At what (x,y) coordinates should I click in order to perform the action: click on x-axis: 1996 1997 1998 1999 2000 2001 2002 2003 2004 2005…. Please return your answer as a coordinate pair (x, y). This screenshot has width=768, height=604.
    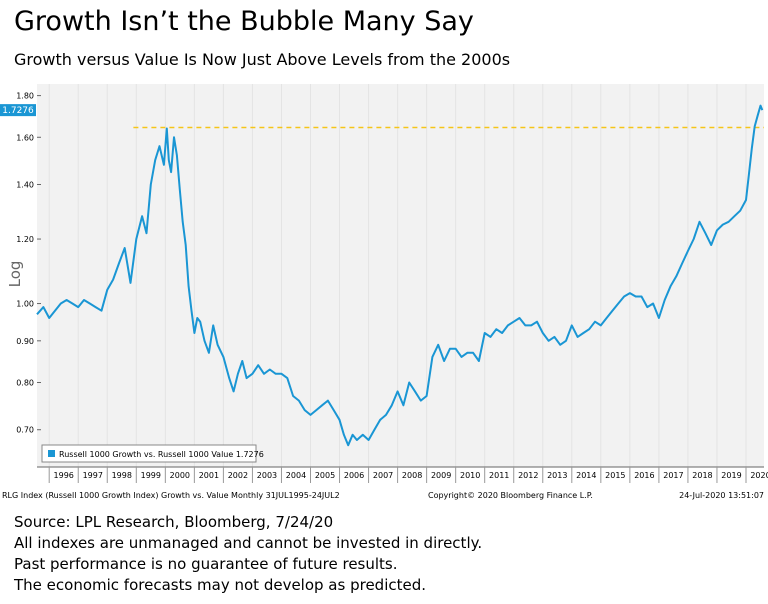
    Looking at the image, I should click on (402, 474).